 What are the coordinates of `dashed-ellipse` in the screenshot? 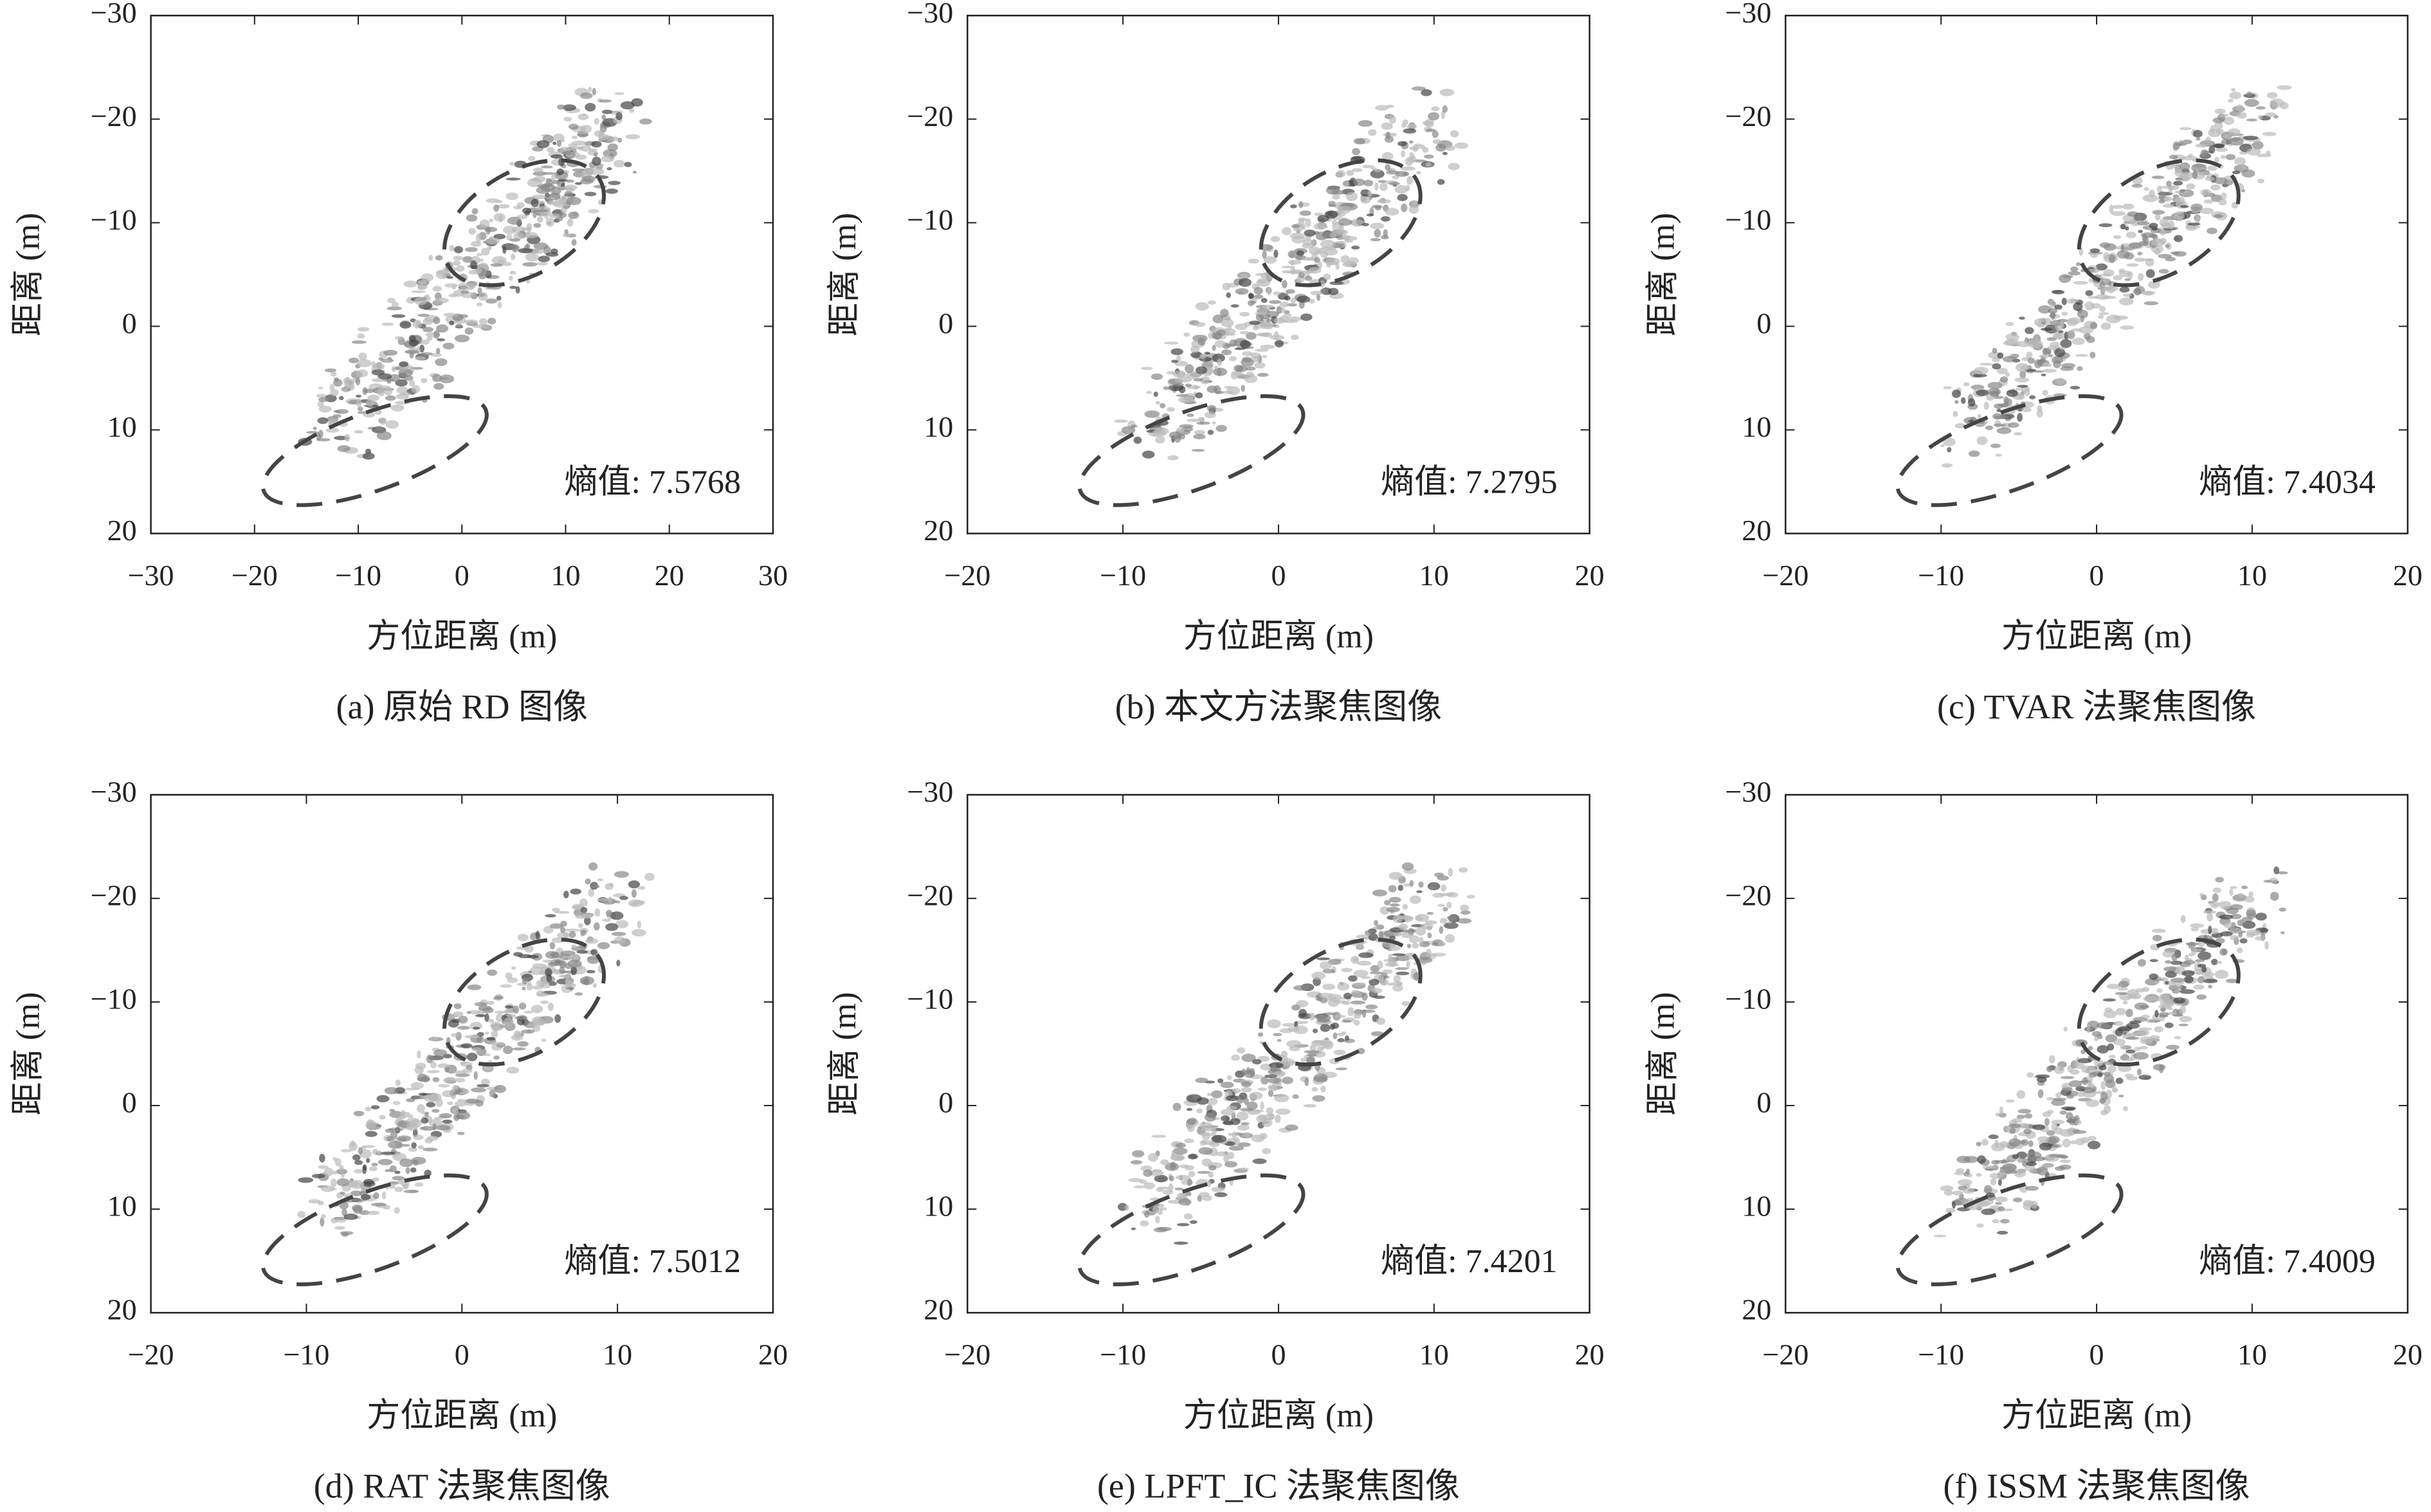 It's located at (2159, 1002).